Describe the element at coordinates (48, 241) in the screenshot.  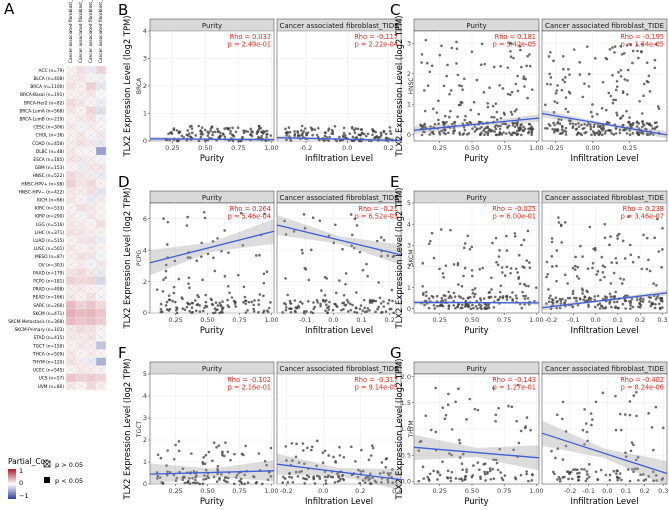
I see `heatmap-row-label: LUAD (n=515)` at that location.